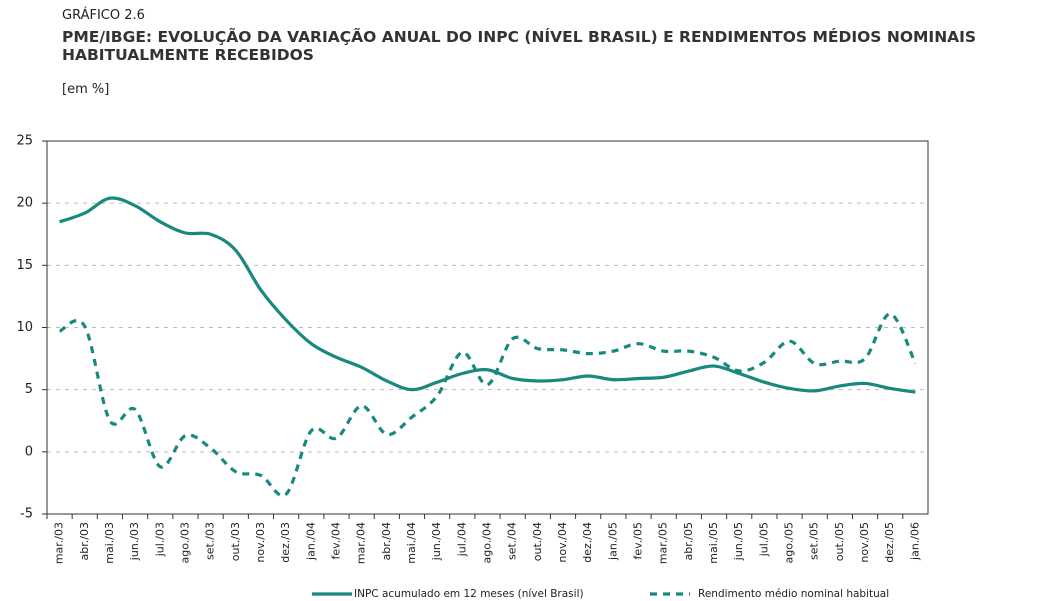 The height and width of the screenshot is (601, 1051). I want to click on x-tick-label: nov./05, so click(864, 542).